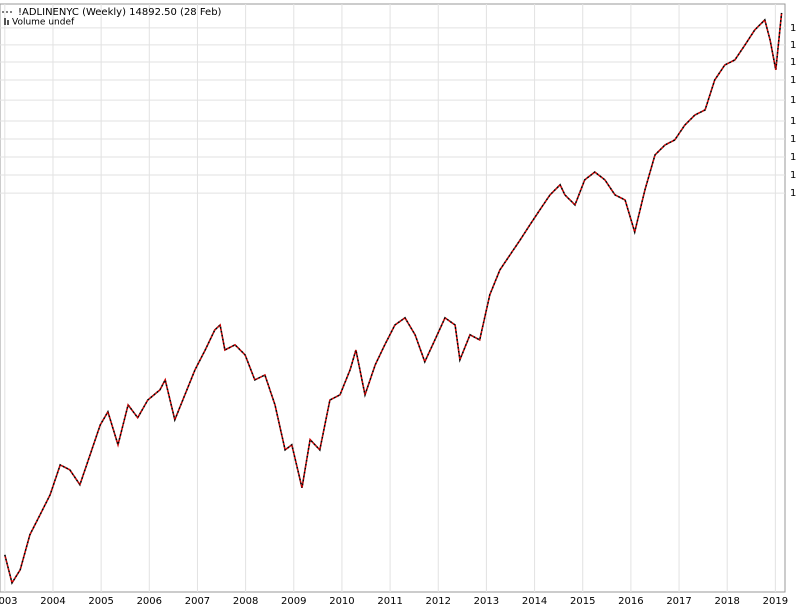 This screenshot has width=798, height=609. I want to click on x-tick-label: 2014, so click(534, 601).